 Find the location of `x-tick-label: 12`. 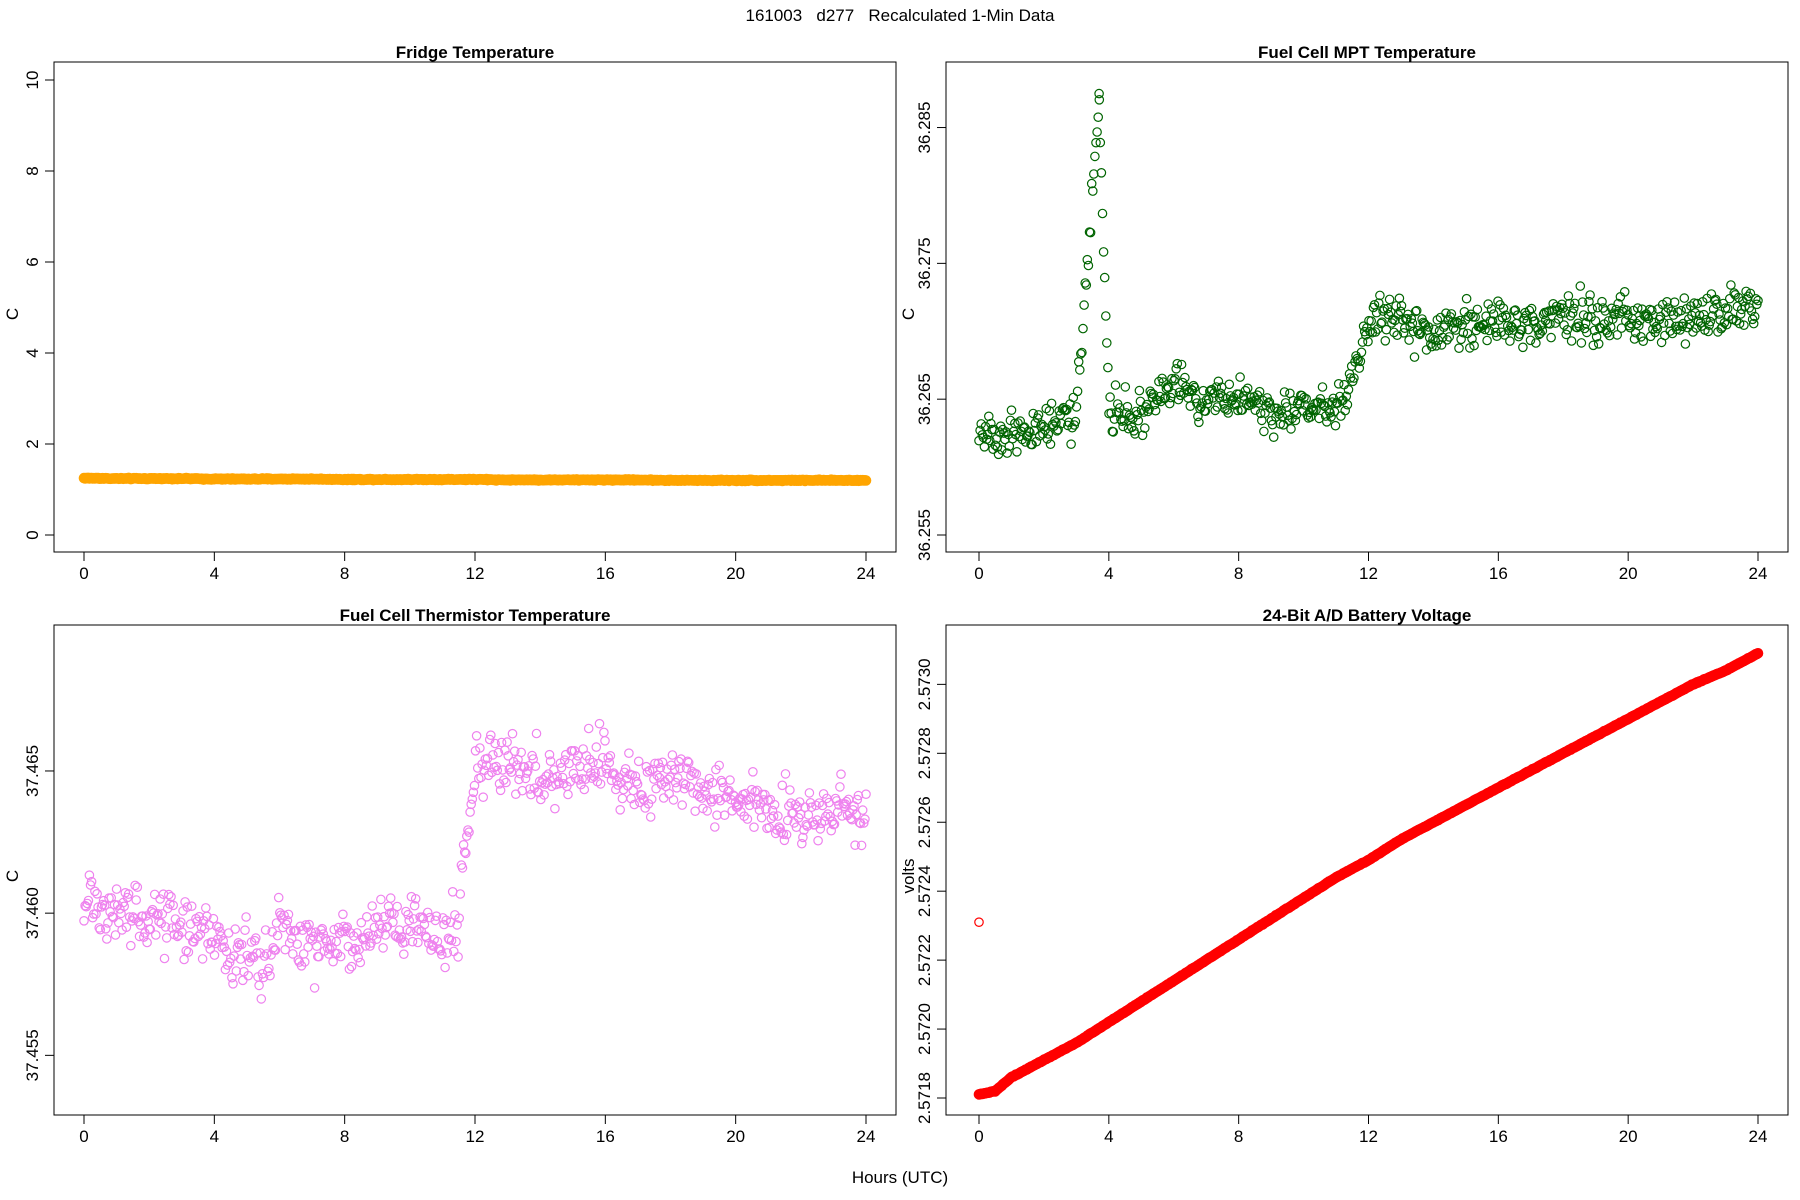

x-tick-label: 12 is located at coordinates (475, 1136).